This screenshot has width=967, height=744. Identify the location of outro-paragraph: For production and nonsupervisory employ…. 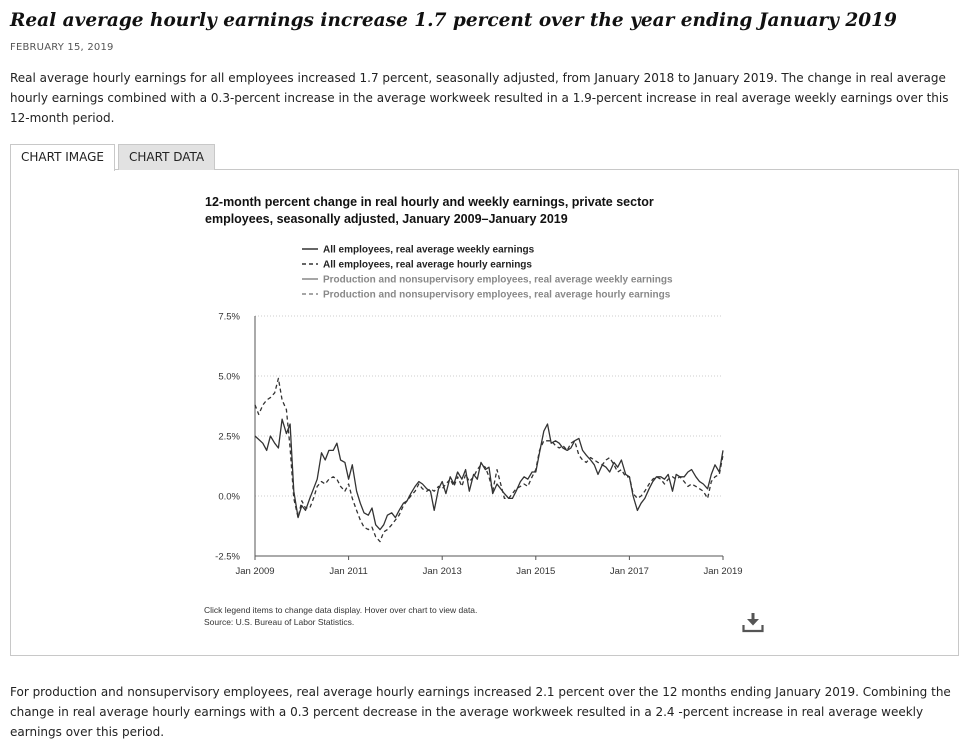
(480, 712).